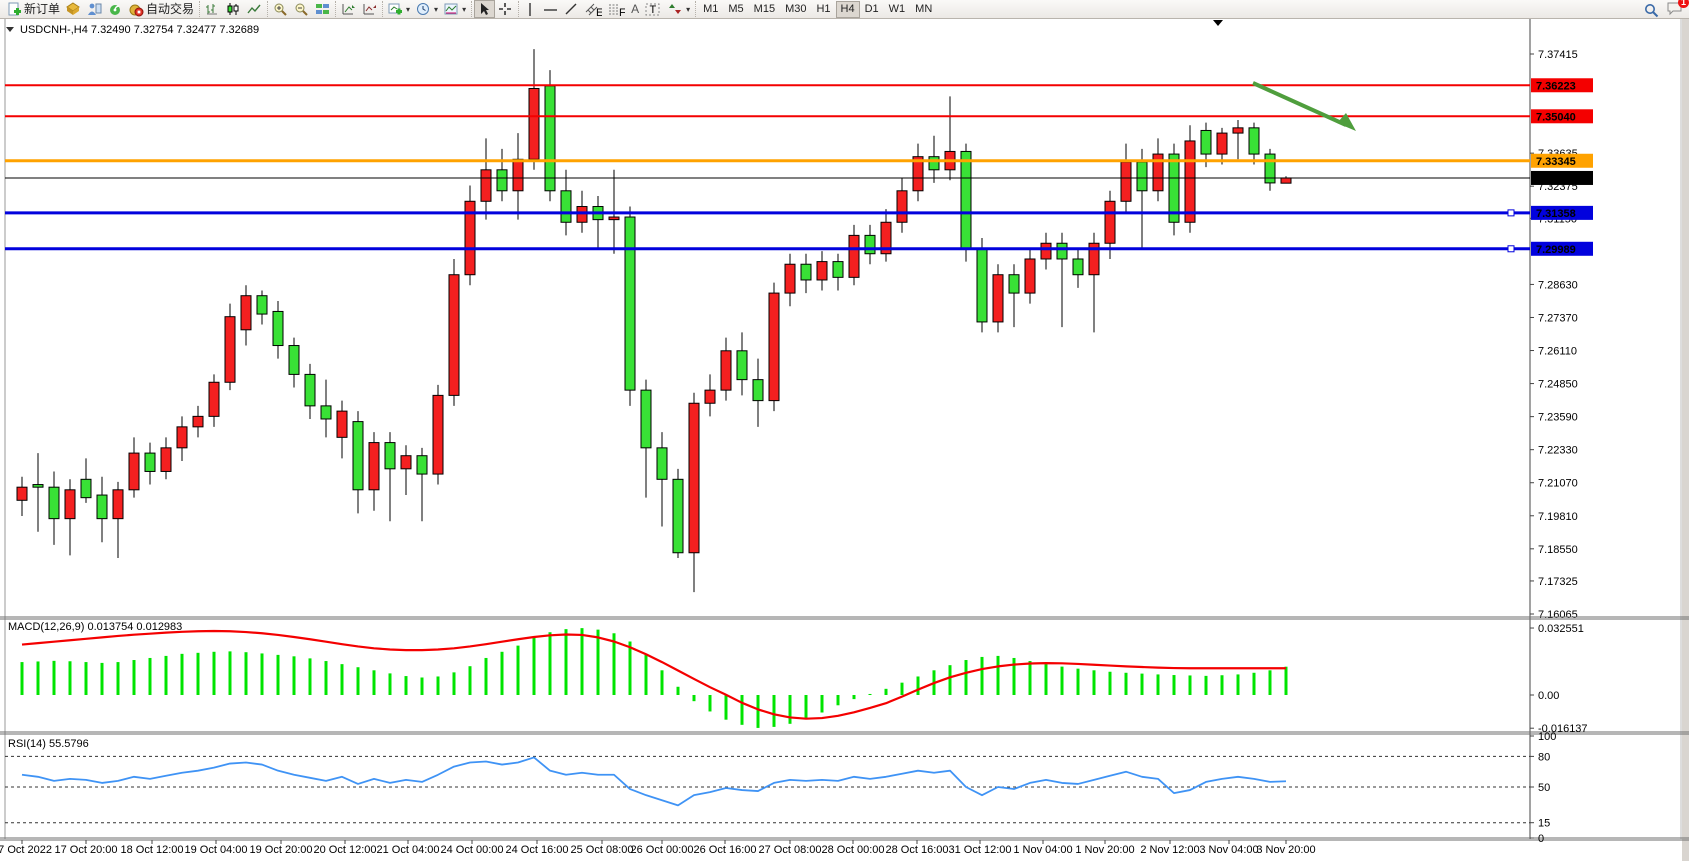  Describe the element at coordinates (1346, 122) in the screenshot. I see `trend-arrow-head` at that location.